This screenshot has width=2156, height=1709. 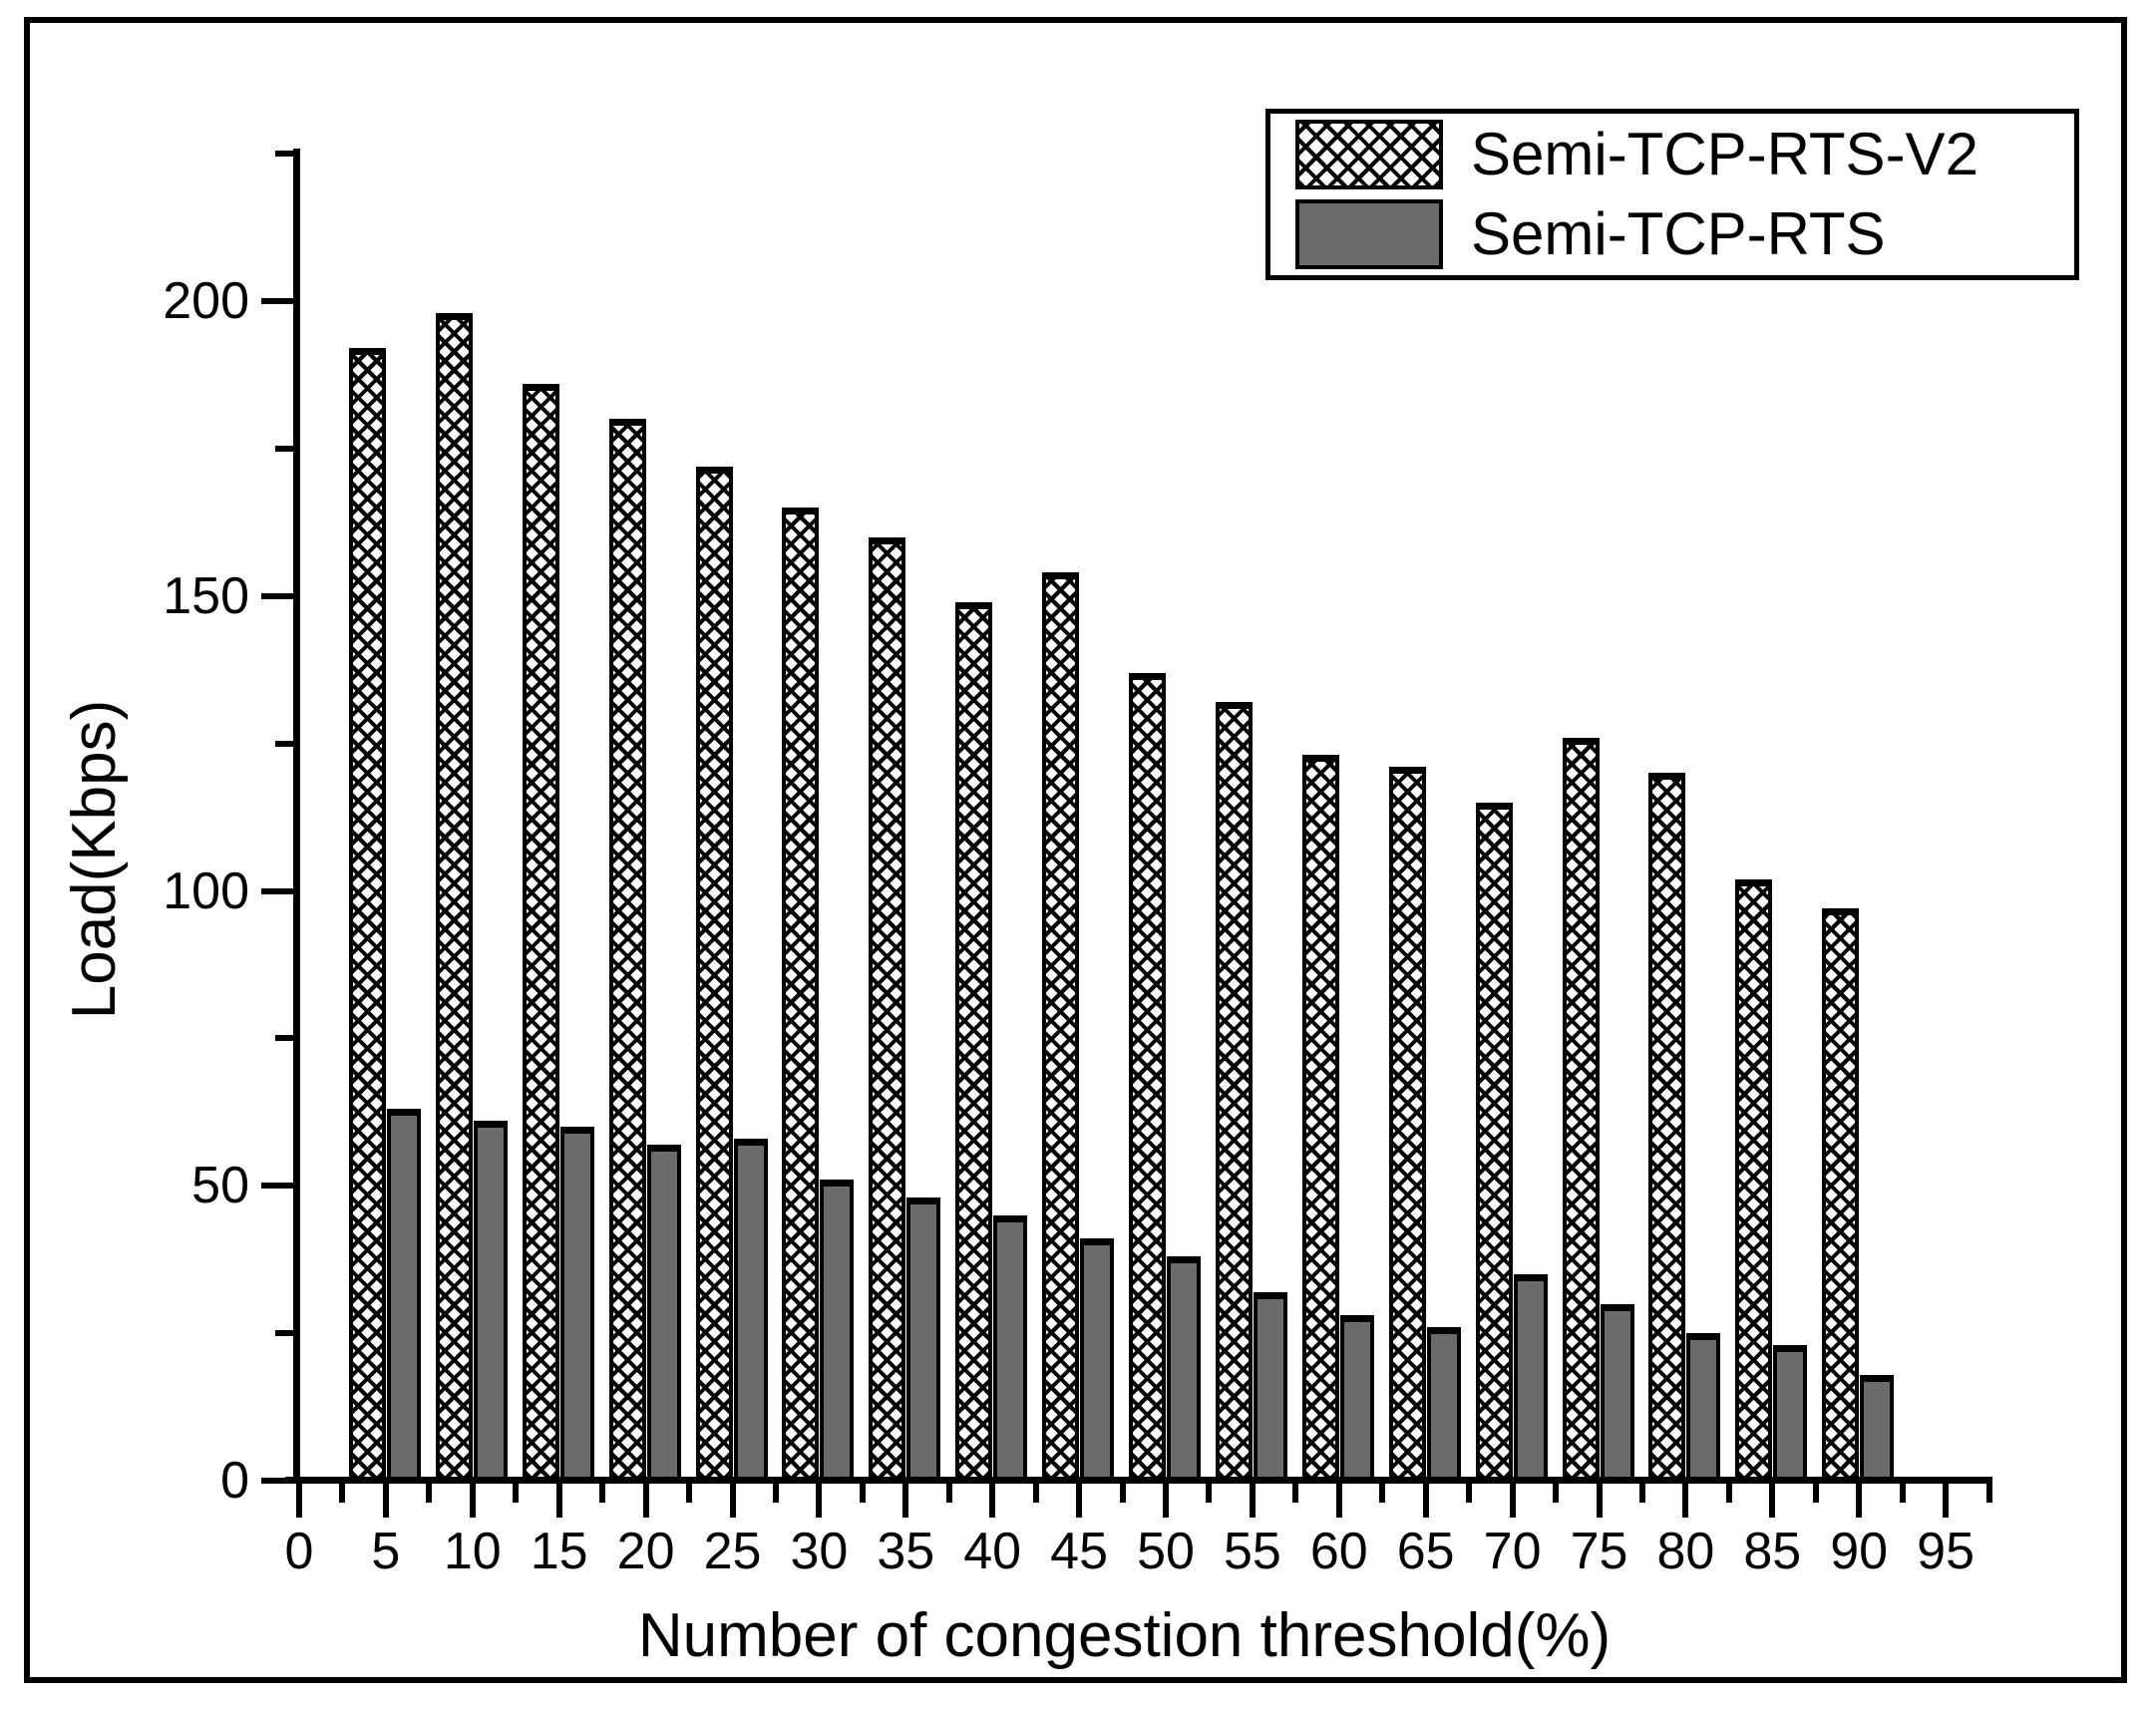 I want to click on x-tick-label: 0, so click(x=299, y=1551).